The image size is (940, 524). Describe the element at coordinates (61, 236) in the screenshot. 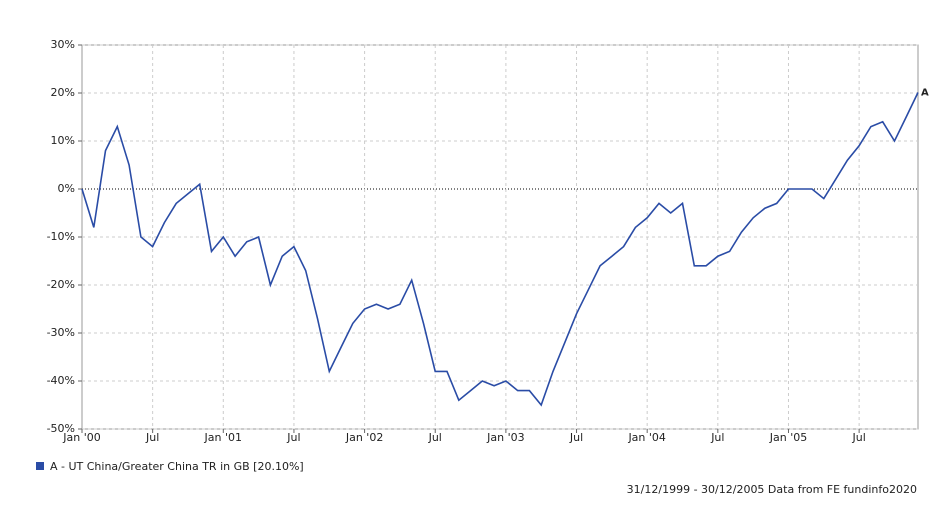

I see `y-tick-label: -10%` at that location.